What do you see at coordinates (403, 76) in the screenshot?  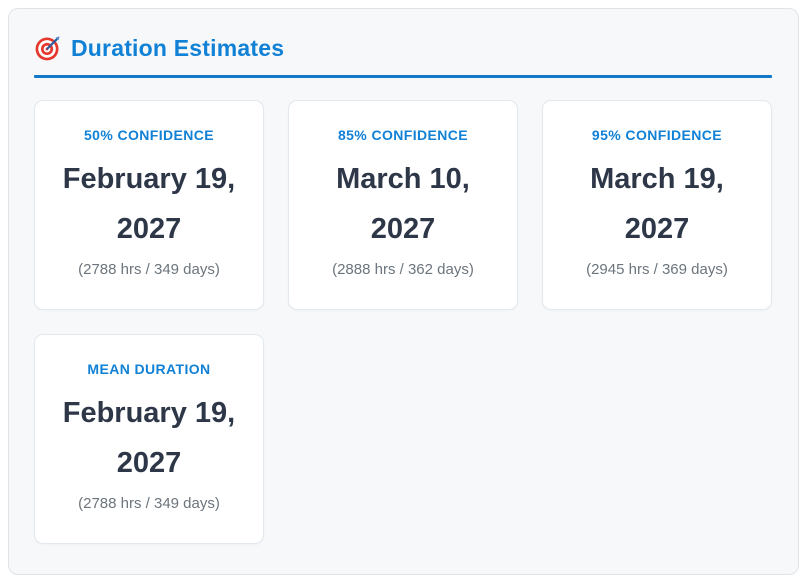 I see `header-divider` at bounding box center [403, 76].